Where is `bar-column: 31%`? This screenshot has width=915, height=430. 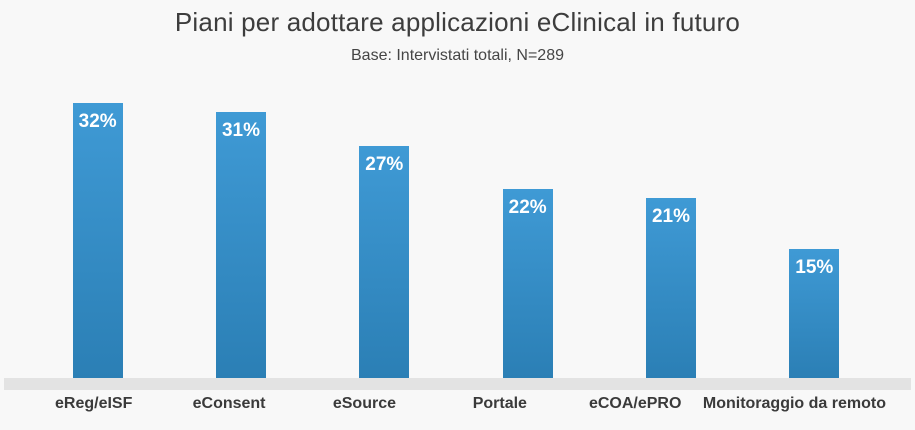
bar-column: 31% is located at coordinates (240, 245).